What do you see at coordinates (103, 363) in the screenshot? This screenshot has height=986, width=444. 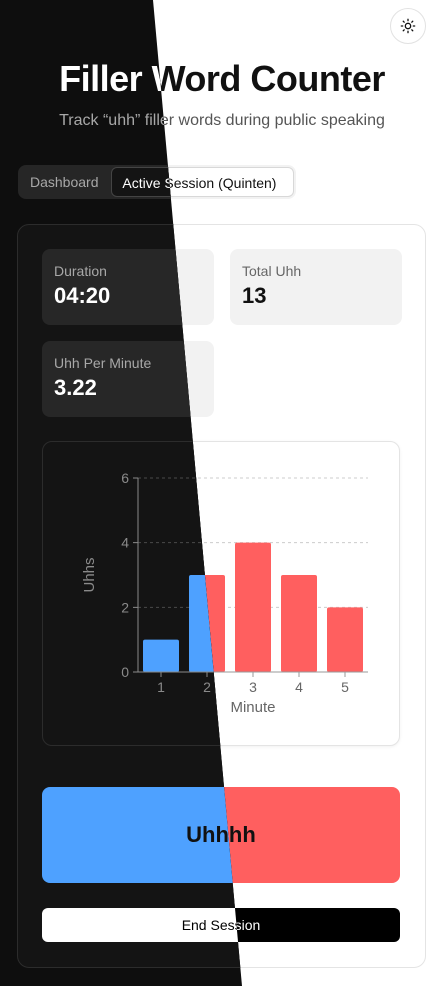 I see `stat-rate-label-dark: Uhh Per Minute` at bounding box center [103, 363].